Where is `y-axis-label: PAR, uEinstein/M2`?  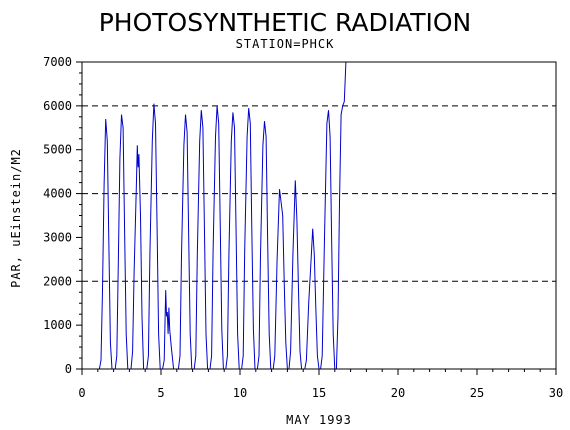 y-axis-label: PAR, uEinstein/M2 is located at coordinates (16, 218).